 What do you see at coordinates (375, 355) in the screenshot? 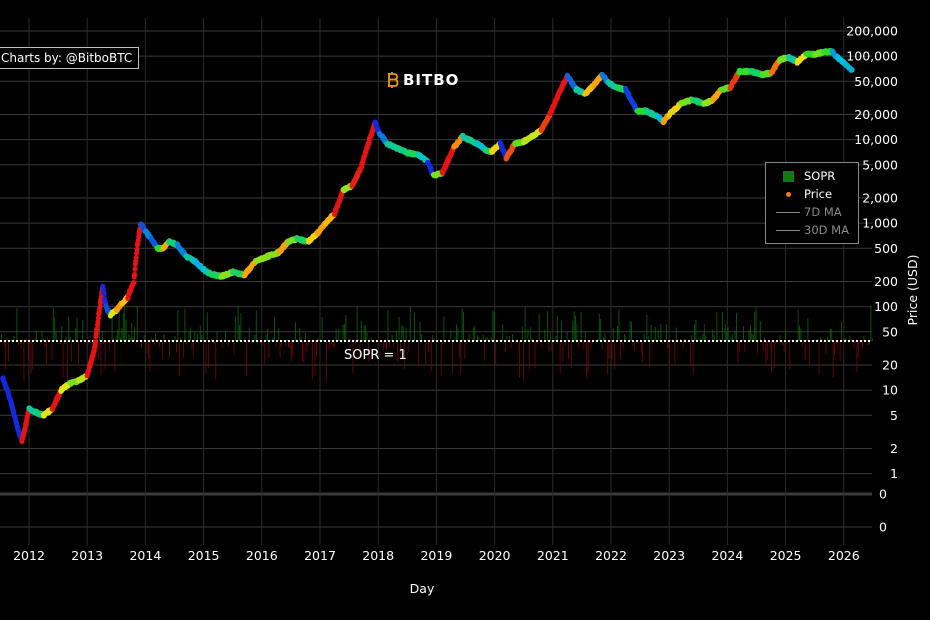
I see `sopr-reference-label: SOPR = 1` at bounding box center [375, 355].